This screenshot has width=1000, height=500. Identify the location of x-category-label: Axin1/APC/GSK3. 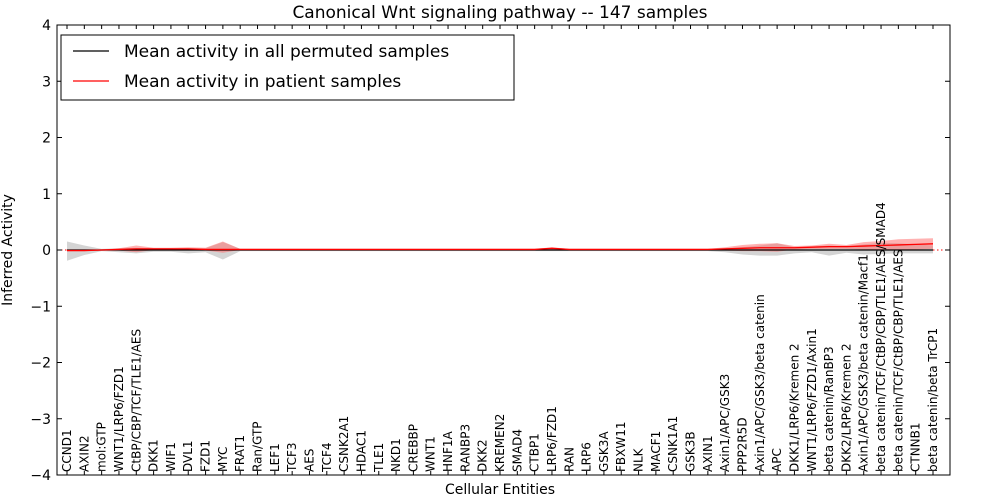
(725, 423).